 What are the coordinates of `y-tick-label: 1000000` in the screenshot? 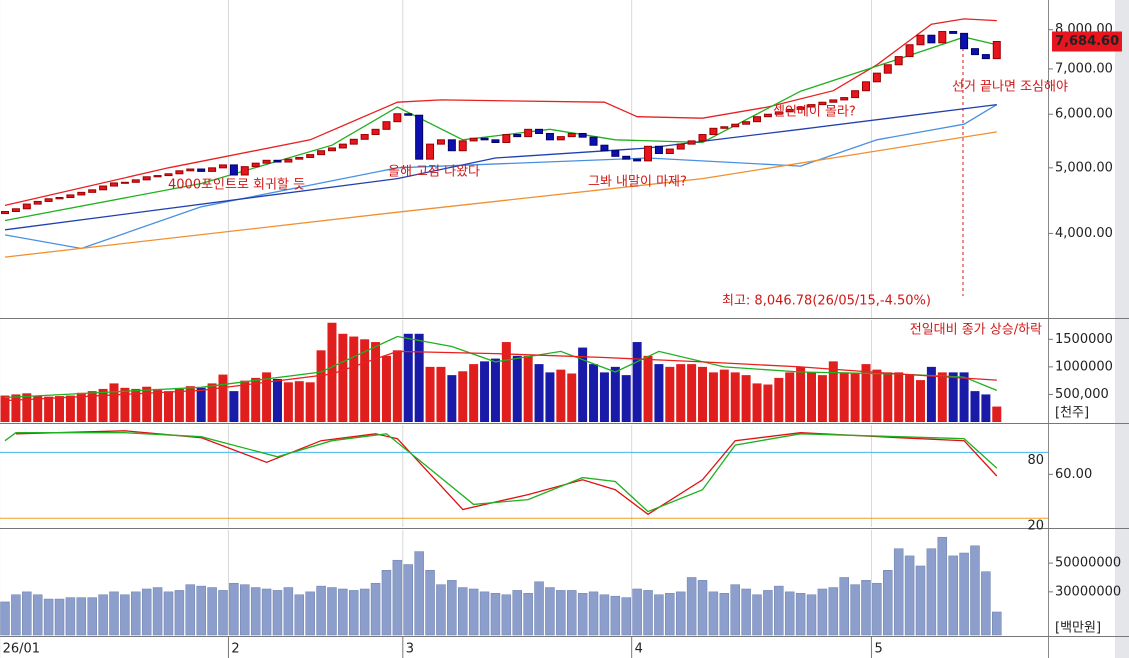 It's located at (1084, 366).